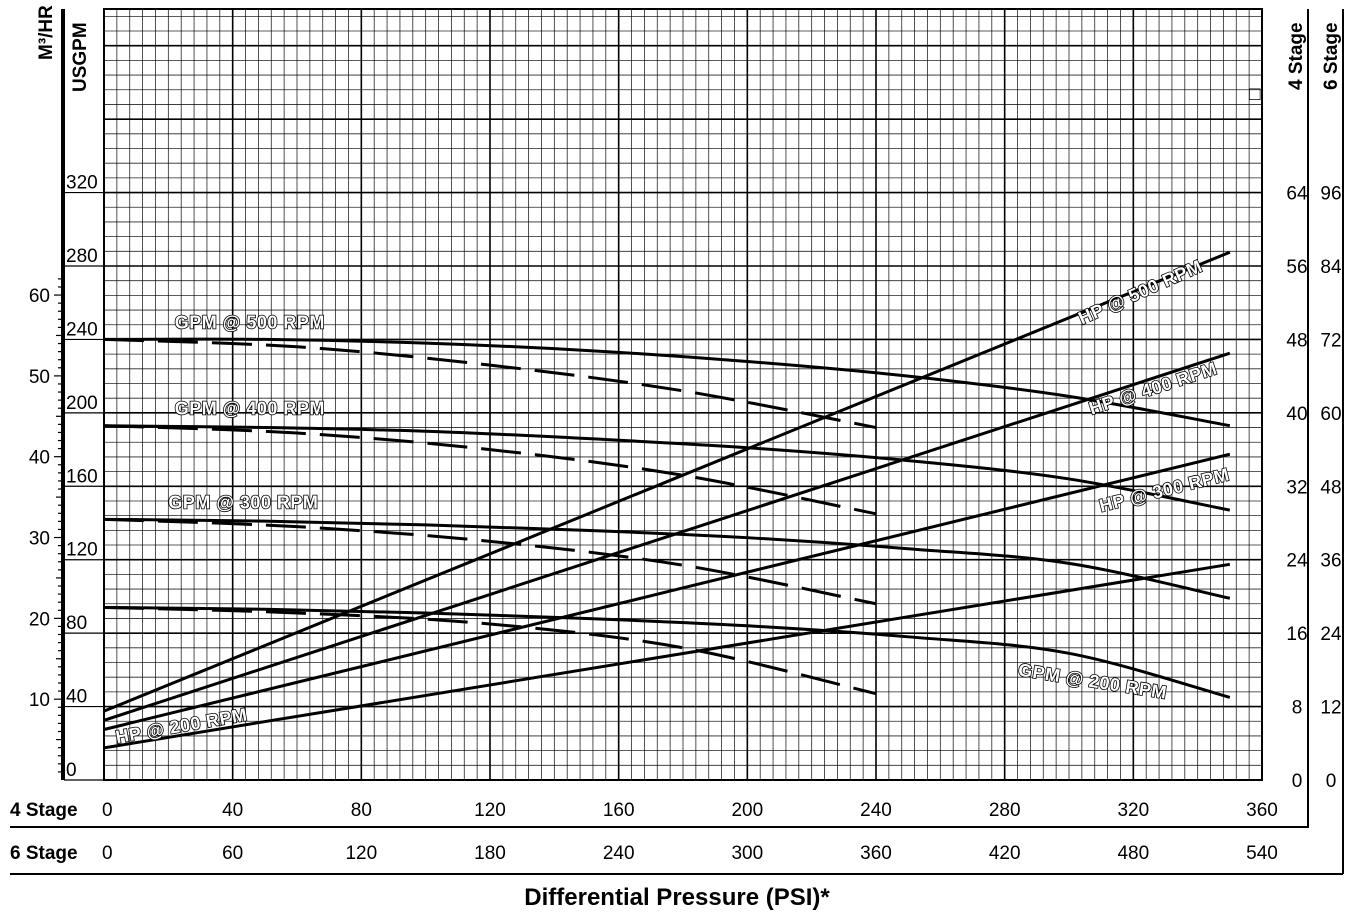  I want to click on hp4-tick-label: 24, so click(1297, 561).